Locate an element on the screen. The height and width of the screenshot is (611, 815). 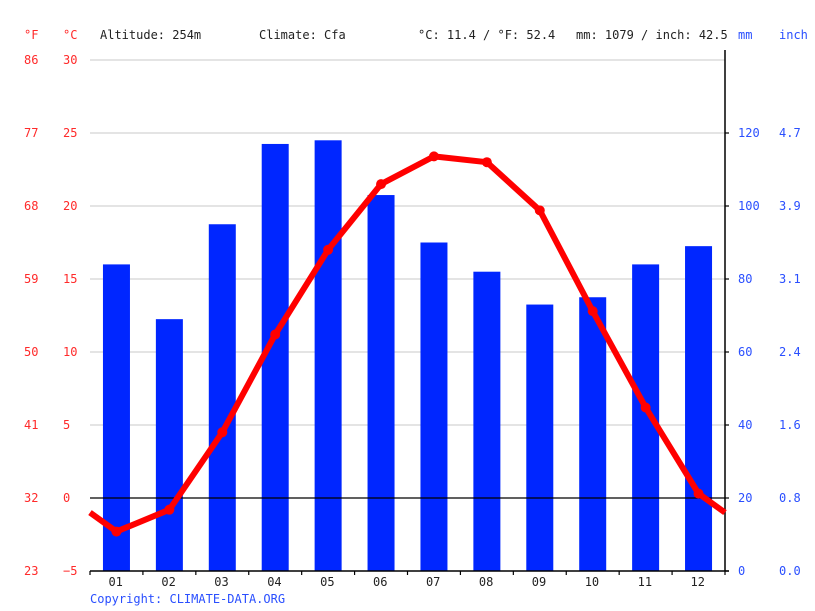
month-label: 09 is located at coordinates (539, 582).